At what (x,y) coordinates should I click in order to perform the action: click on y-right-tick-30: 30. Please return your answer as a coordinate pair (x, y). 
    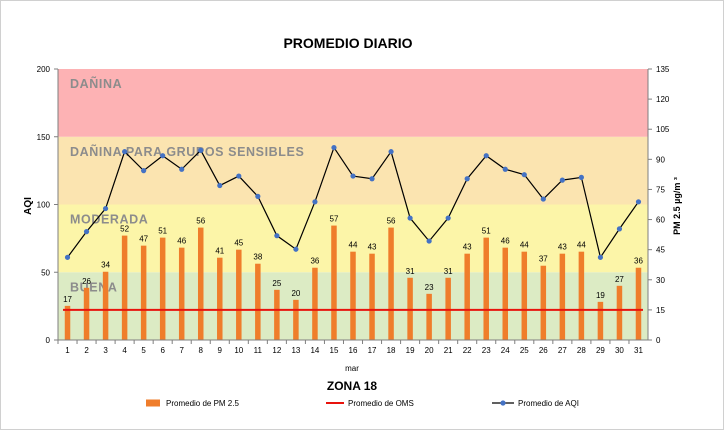
    Looking at the image, I should click on (660, 280).